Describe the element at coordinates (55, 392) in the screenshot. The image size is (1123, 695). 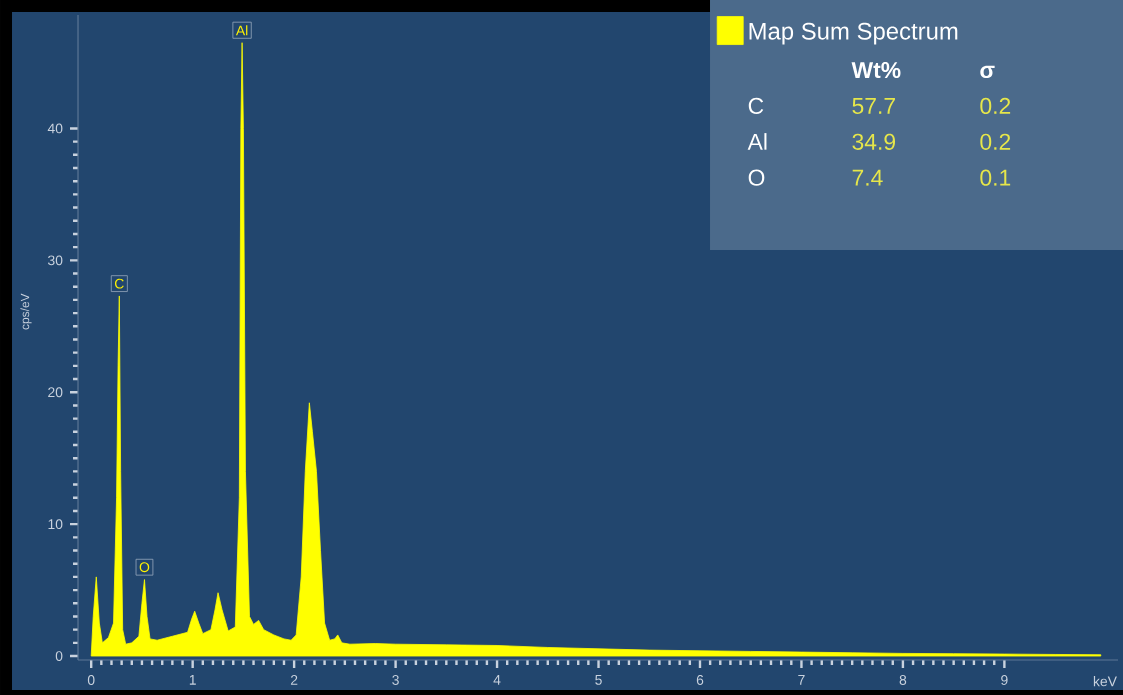
I see `y-tick-label: 20` at that location.